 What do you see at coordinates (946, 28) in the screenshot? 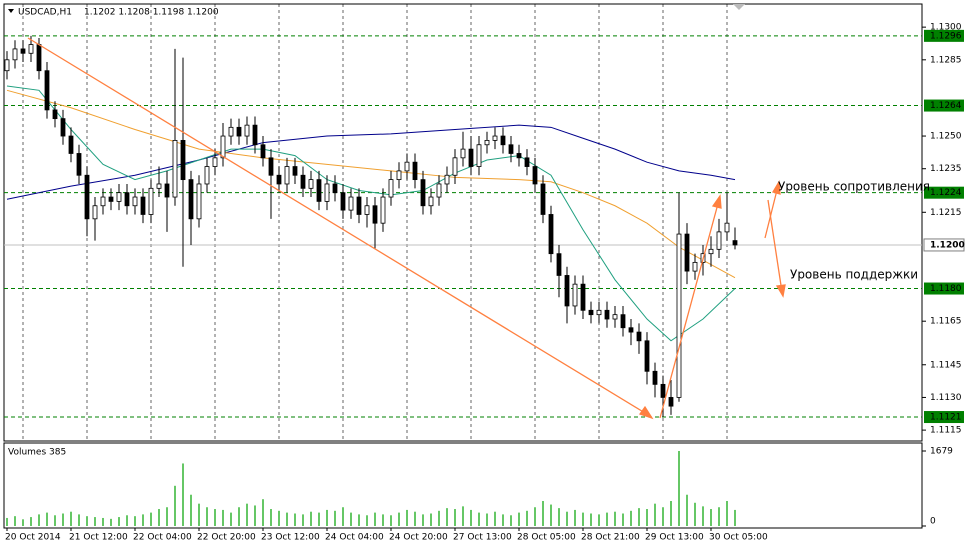
I see `y-tick-label: 1.1300` at bounding box center [946, 28].